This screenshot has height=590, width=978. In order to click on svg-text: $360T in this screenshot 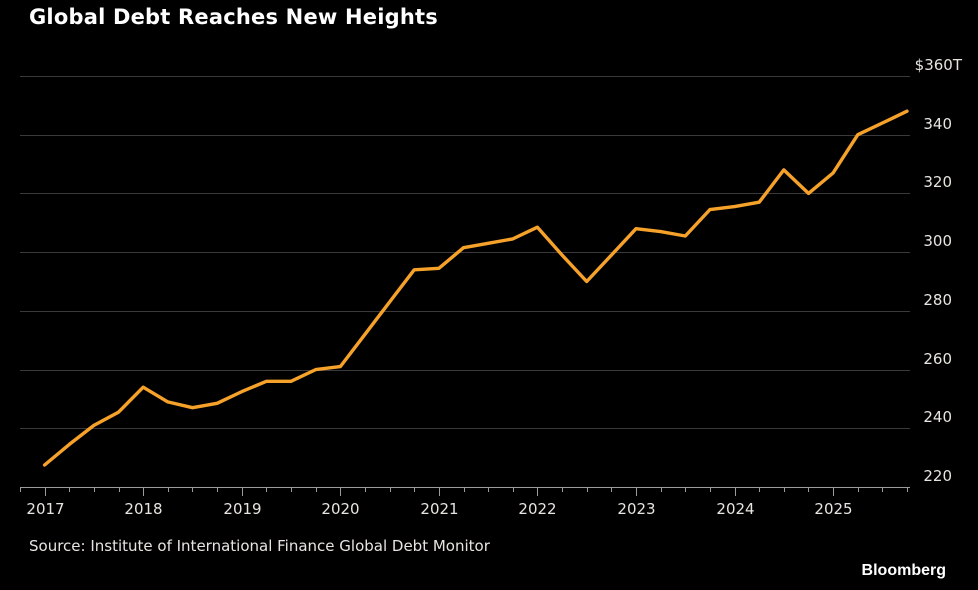, I will do `click(939, 65)`.